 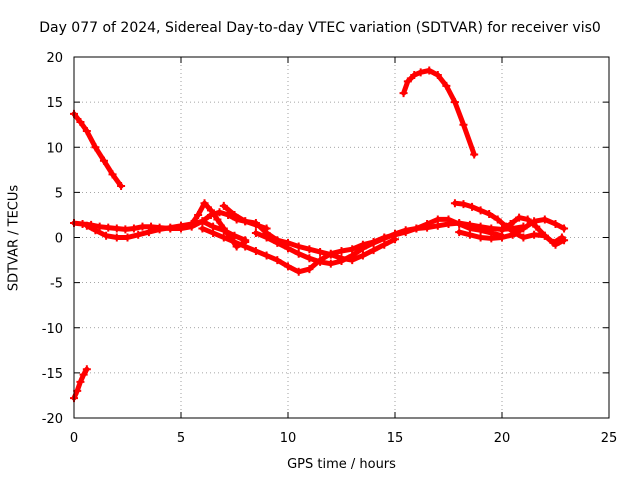 What do you see at coordinates (502, 438) in the screenshot?
I see `x-tick-label: 20` at bounding box center [502, 438].